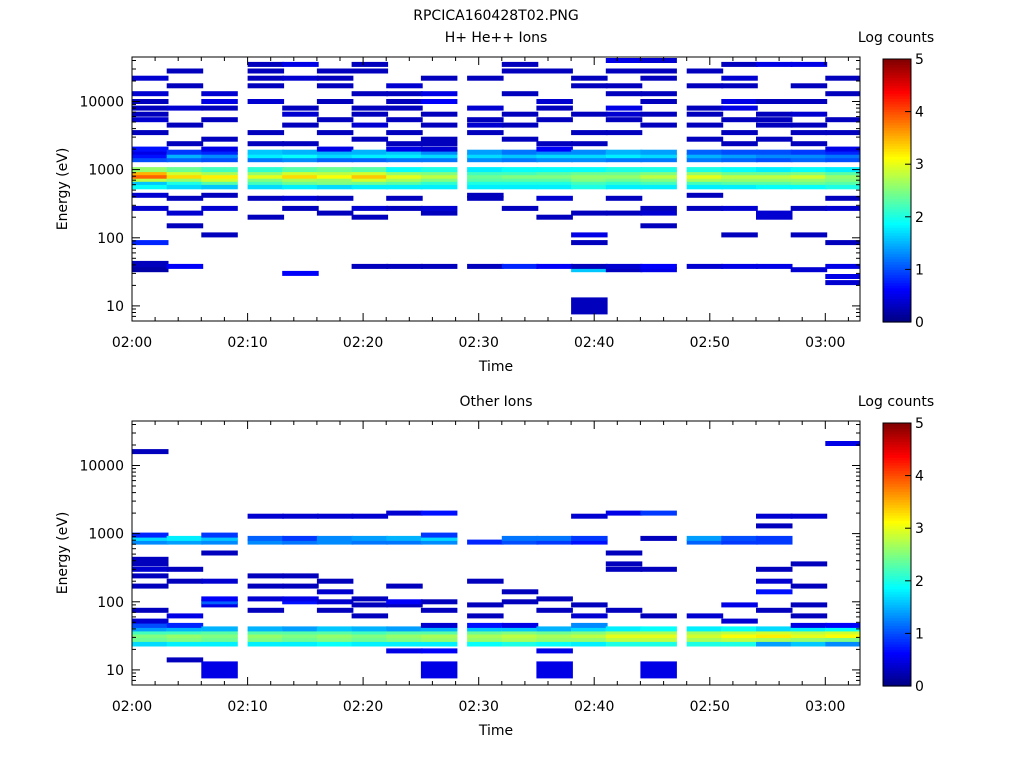  What do you see at coordinates (594, 707) in the screenshot?
I see `x-tick-label: 02:40` at bounding box center [594, 707].